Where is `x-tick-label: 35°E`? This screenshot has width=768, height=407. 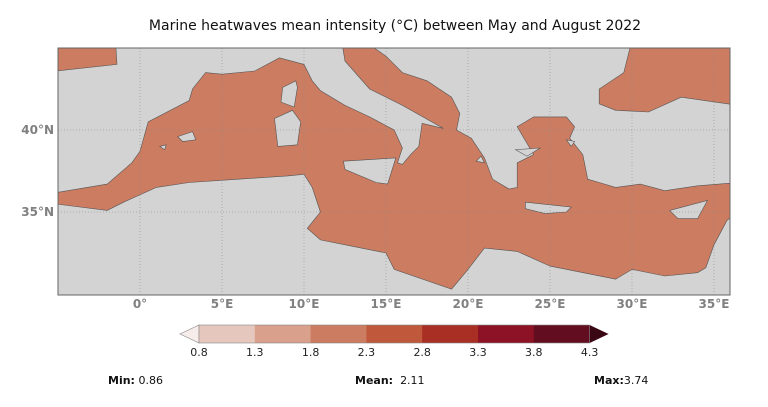 x-tick-label: 35°E is located at coordinates (714, 304).